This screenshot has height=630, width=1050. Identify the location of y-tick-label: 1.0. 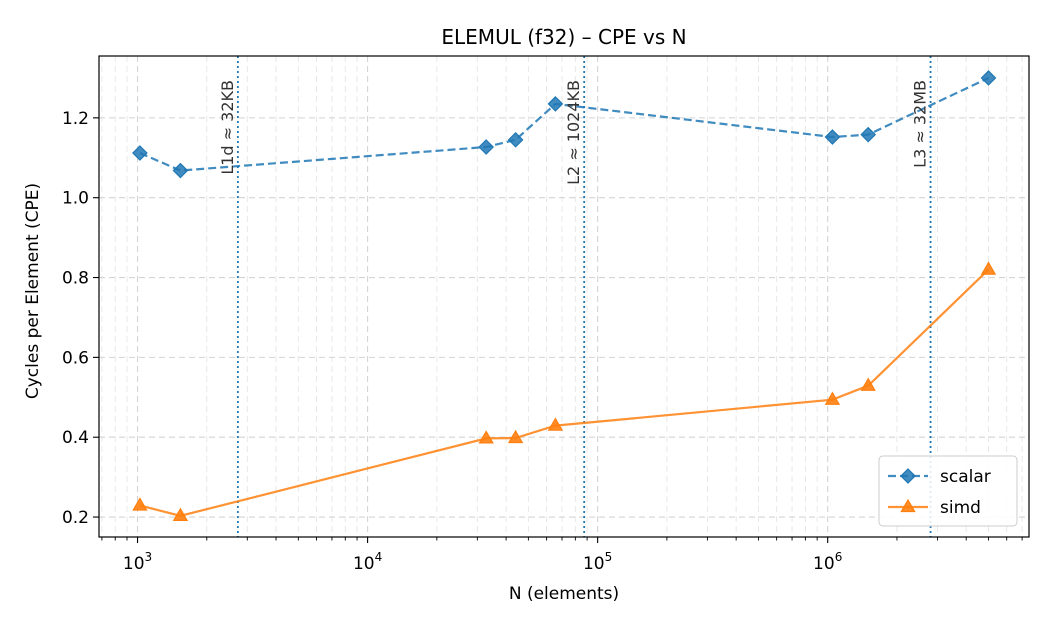
(75, 199).